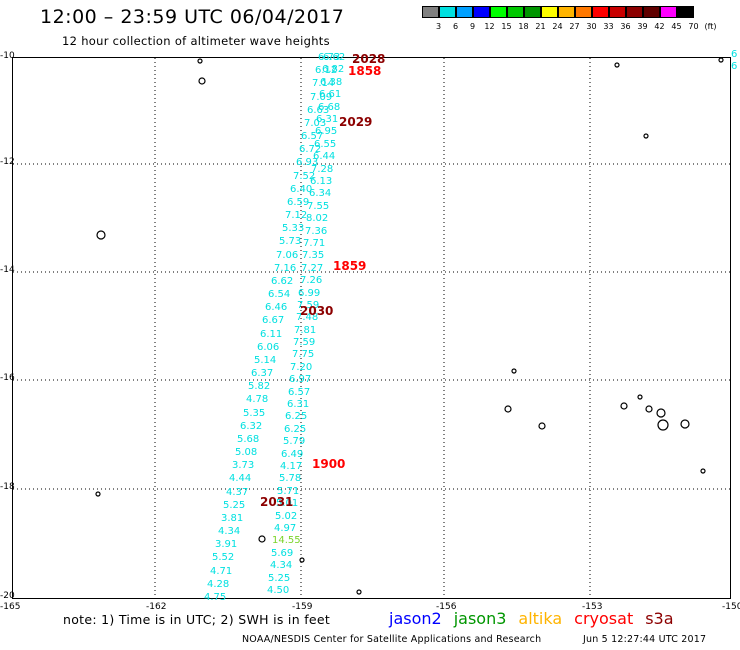  Describe the element at coordinates (365, 71) in the screenshot. I see `pass-time-label: 1858` at that location.